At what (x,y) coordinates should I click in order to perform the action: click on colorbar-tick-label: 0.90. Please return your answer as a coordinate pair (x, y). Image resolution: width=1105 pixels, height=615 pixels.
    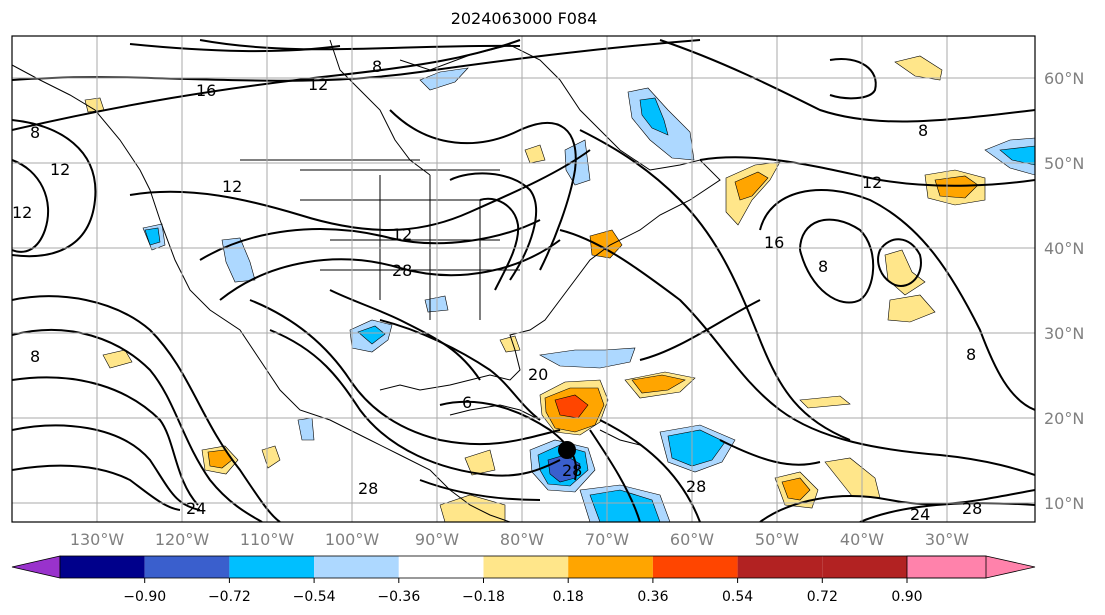
    Looking at the image, I should click on (906, 597).